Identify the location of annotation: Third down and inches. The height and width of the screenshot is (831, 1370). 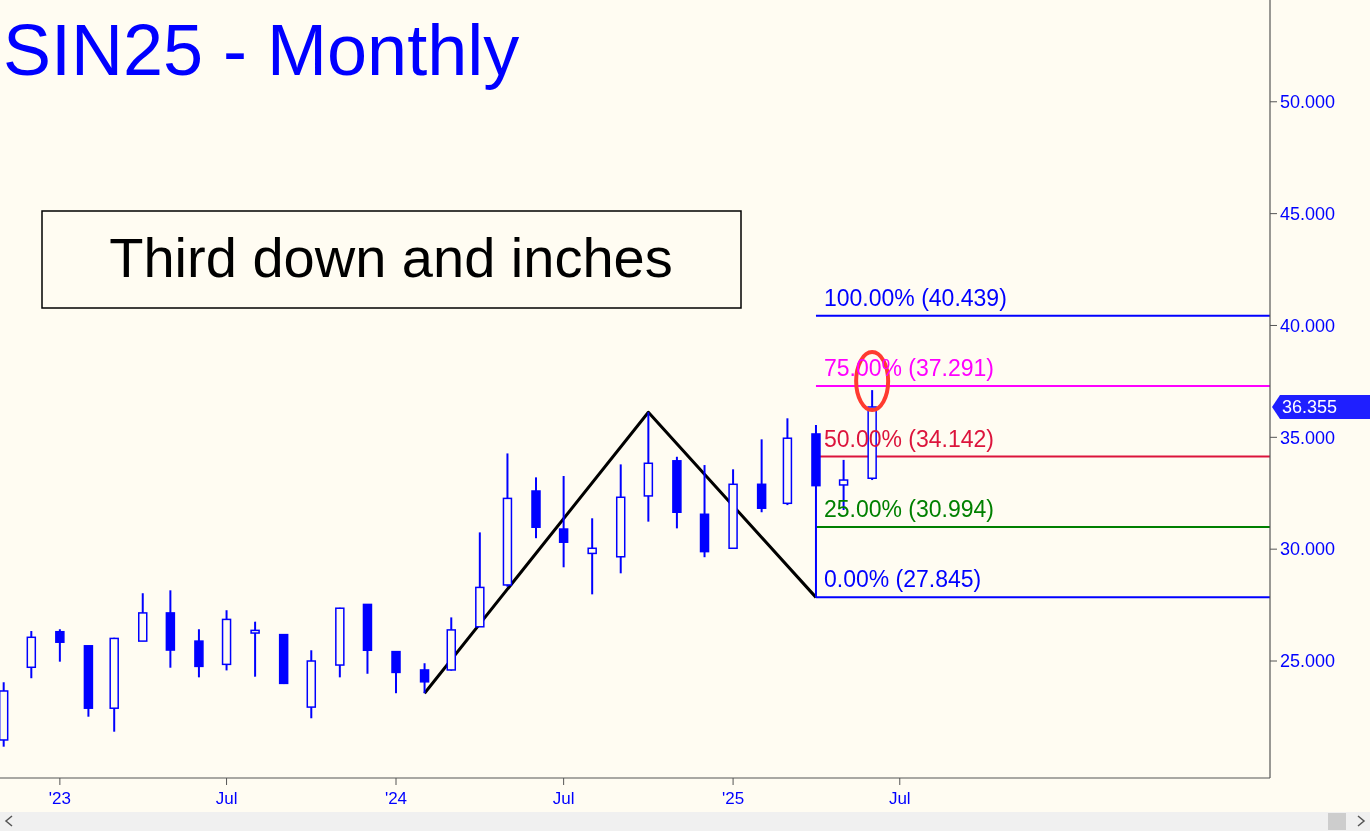
(391, 257).